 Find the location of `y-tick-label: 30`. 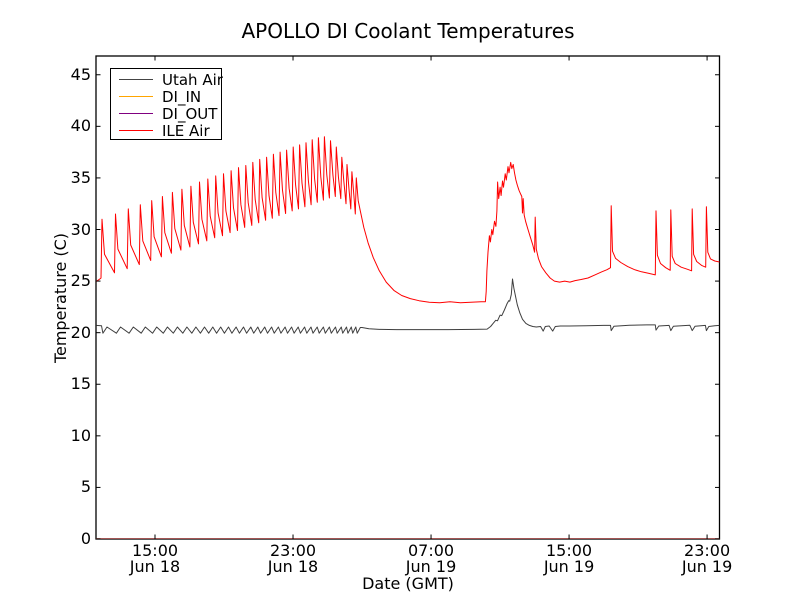

y-tick-label: 30 is located at coordinates (80, 229).